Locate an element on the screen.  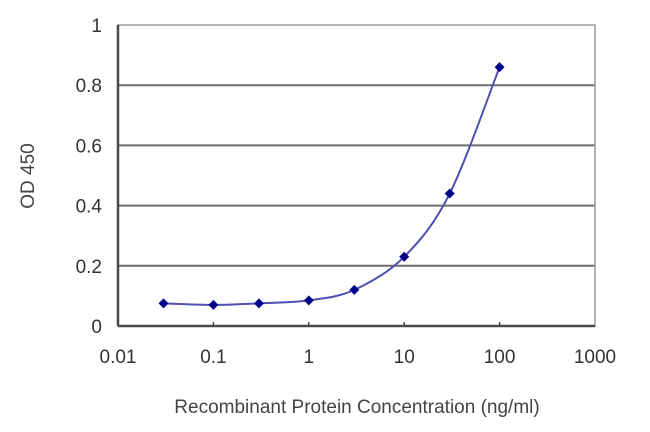
x-tick-label: 1000 is located at coordinates (595, 357).